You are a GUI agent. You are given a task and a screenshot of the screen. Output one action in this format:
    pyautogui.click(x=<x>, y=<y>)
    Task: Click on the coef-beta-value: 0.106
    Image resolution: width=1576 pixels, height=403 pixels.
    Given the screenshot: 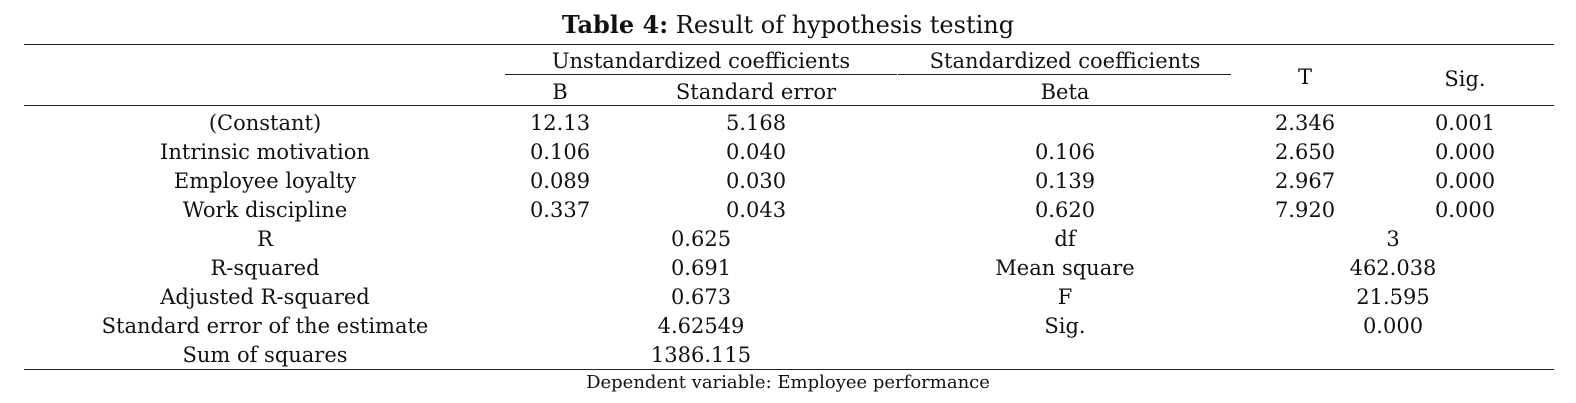 What is the action you would take?
    pyautogui.click(x=1065, y=152)
    